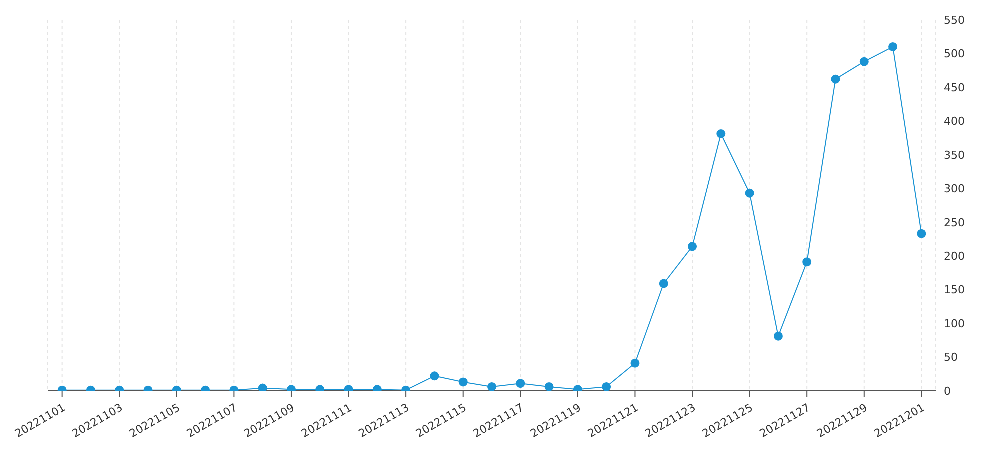  What do you see at coordinates (951, 357) in the screenshot?
I see `y-tick-label: 50` at bounding box center [951, 357].